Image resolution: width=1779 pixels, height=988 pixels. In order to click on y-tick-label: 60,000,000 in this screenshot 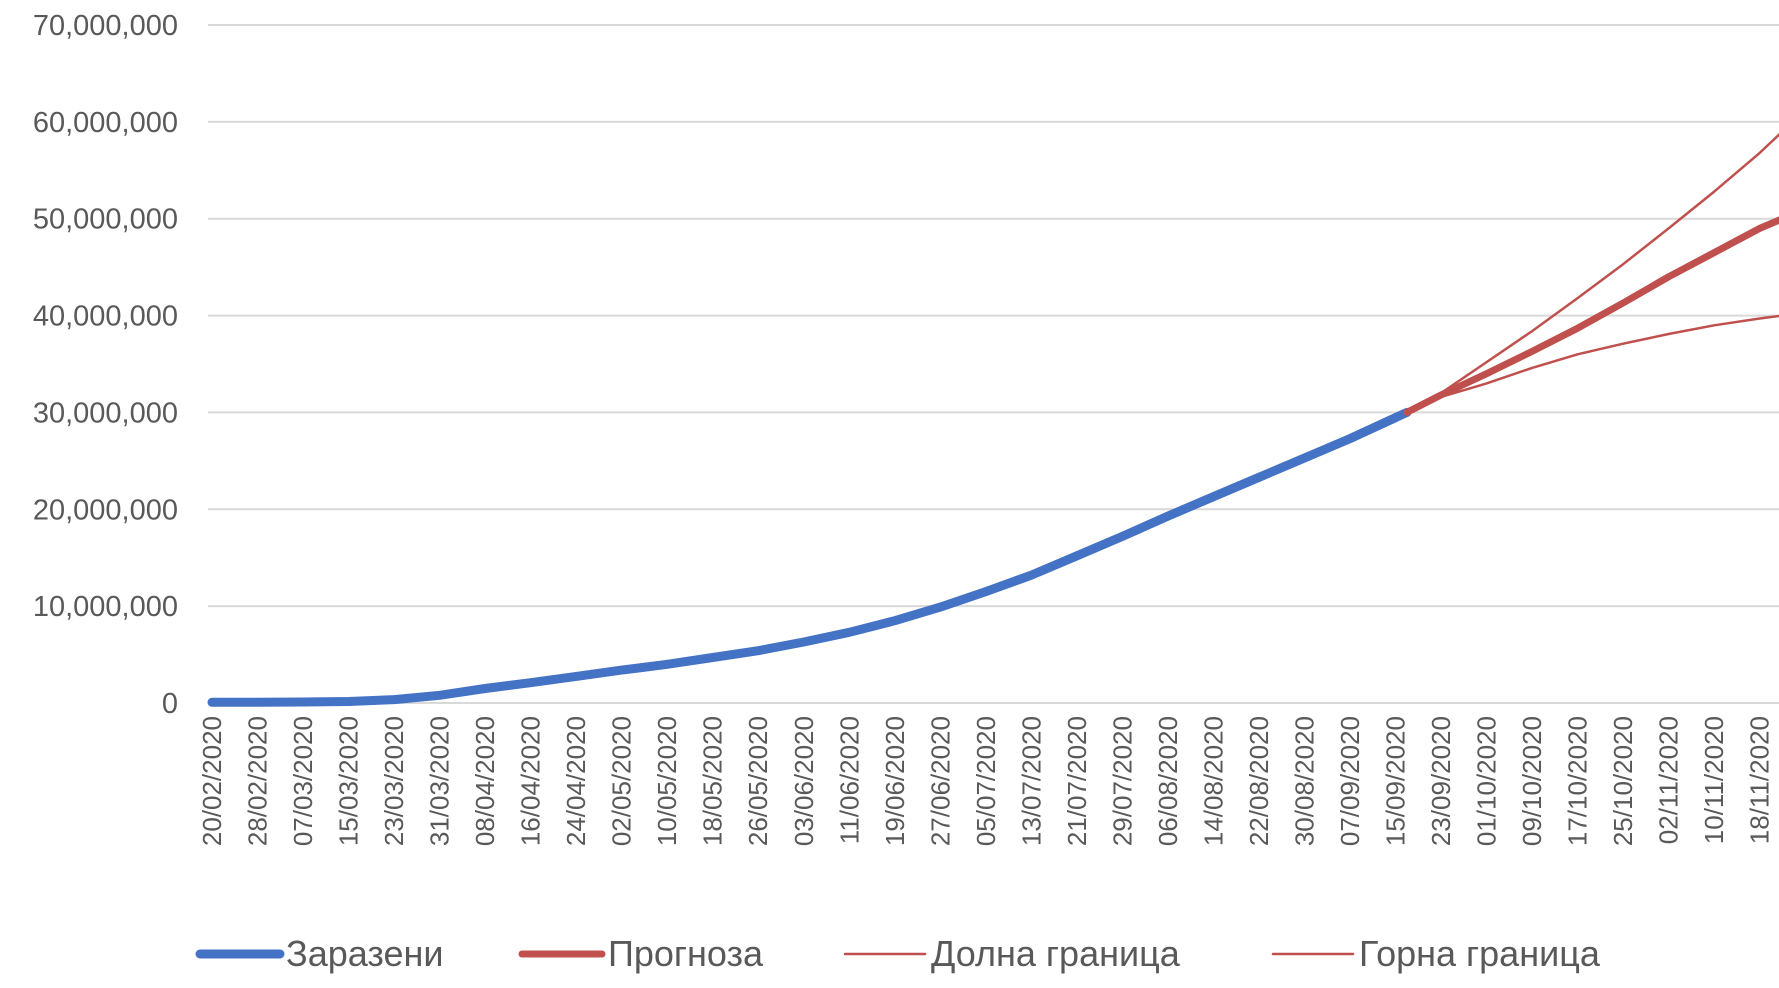, I will do `click(105, 123)`.